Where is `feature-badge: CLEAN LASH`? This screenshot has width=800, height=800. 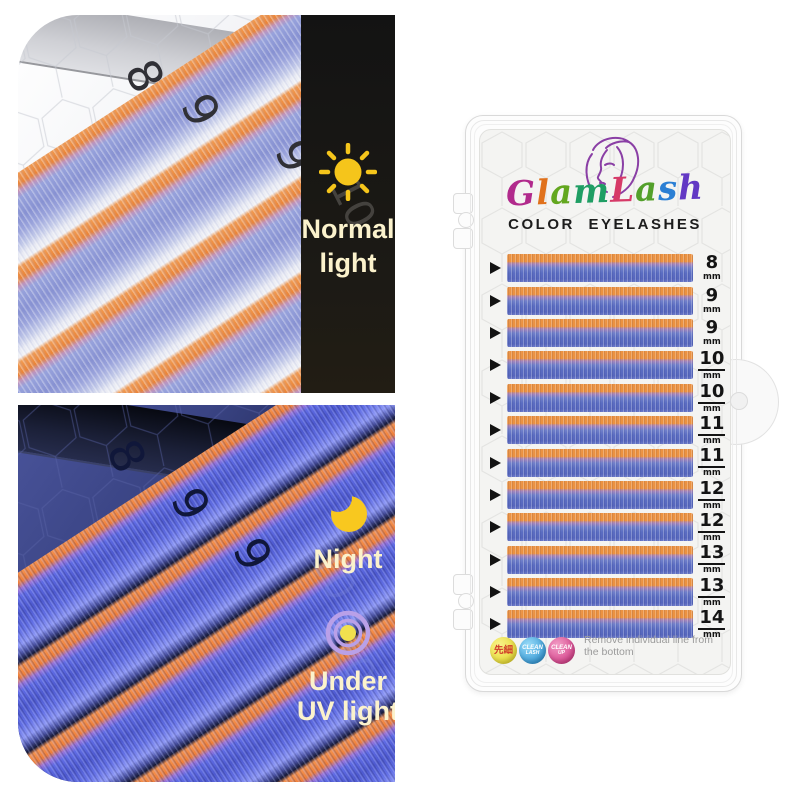
feature-badge: CLEAN LASH is located at coordinates (532, 650).